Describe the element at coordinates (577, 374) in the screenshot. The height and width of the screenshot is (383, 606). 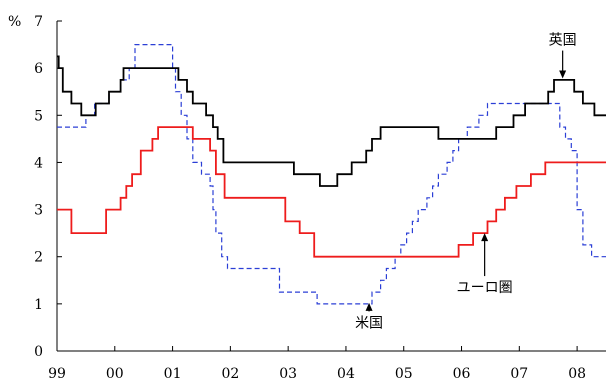
I see `x-tick-label: 08` at that location.